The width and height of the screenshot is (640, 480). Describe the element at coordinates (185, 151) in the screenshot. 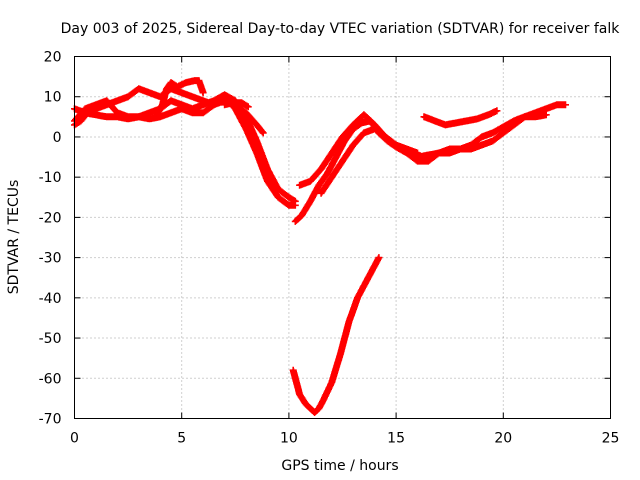

I see `series-track-b` at that location.